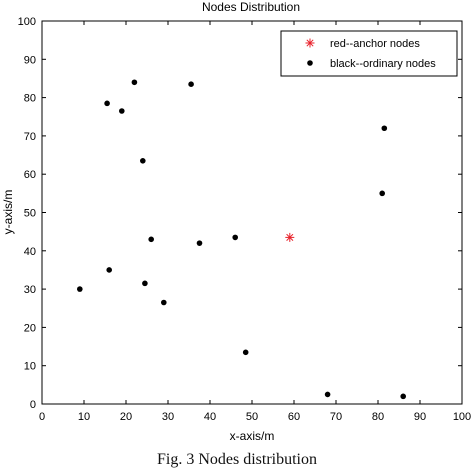  I want to click on x-axis-label: x-axis/m, so click(252, 436).